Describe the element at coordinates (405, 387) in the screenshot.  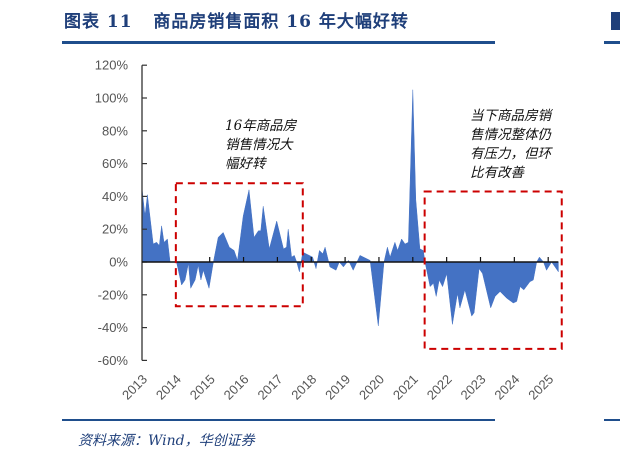
I see `x-tick-label: 2021` at that location.